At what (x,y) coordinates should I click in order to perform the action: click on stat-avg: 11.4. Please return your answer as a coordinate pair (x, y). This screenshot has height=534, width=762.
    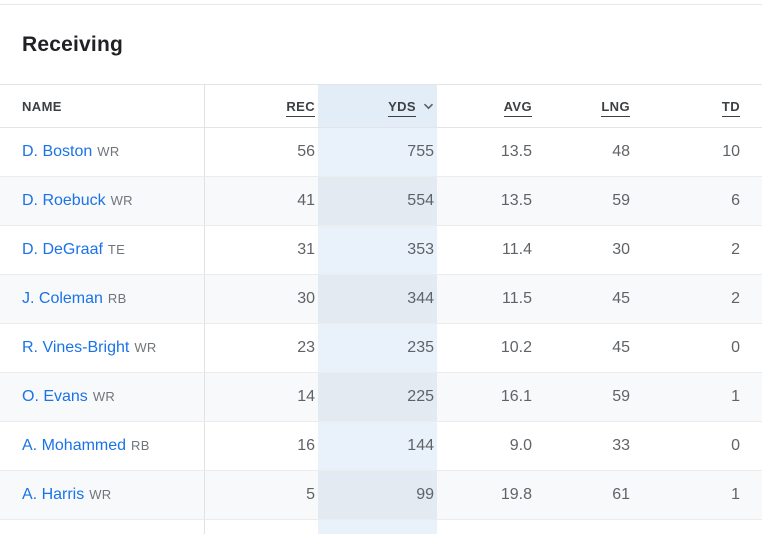
    Looking at the image, I should click on (486, 250).